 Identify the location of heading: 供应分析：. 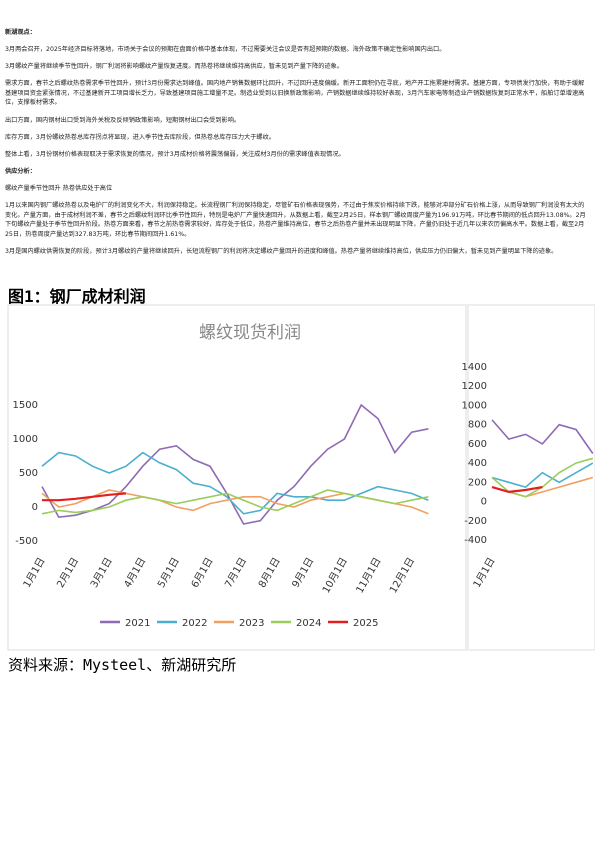
(20, 171).